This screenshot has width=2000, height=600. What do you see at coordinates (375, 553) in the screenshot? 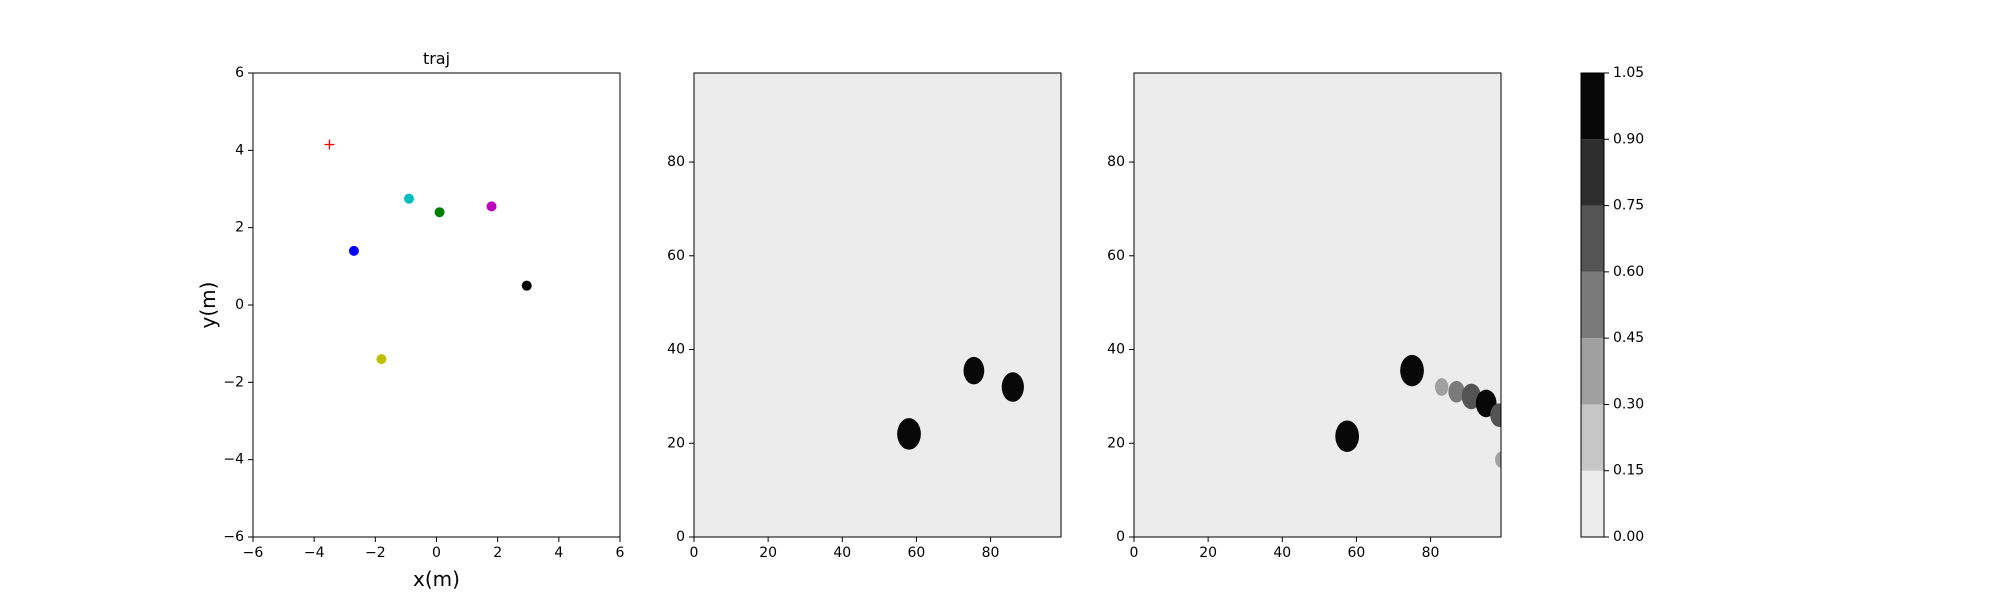
I see `x-tick-label: −2` at bounding box center [375, 553].